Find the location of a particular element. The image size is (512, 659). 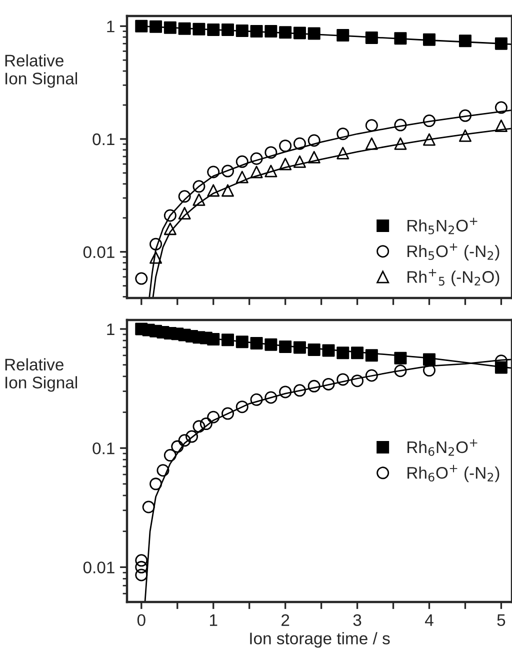

x-tick-label: 2 is located at coordinates (286, 620).